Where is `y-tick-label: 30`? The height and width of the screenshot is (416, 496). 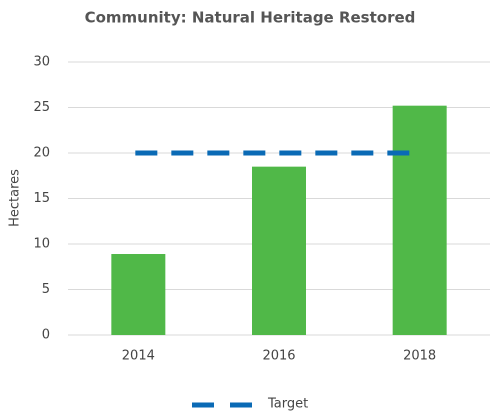
y-tick-label: 30 is located at coordinates (41, 62).